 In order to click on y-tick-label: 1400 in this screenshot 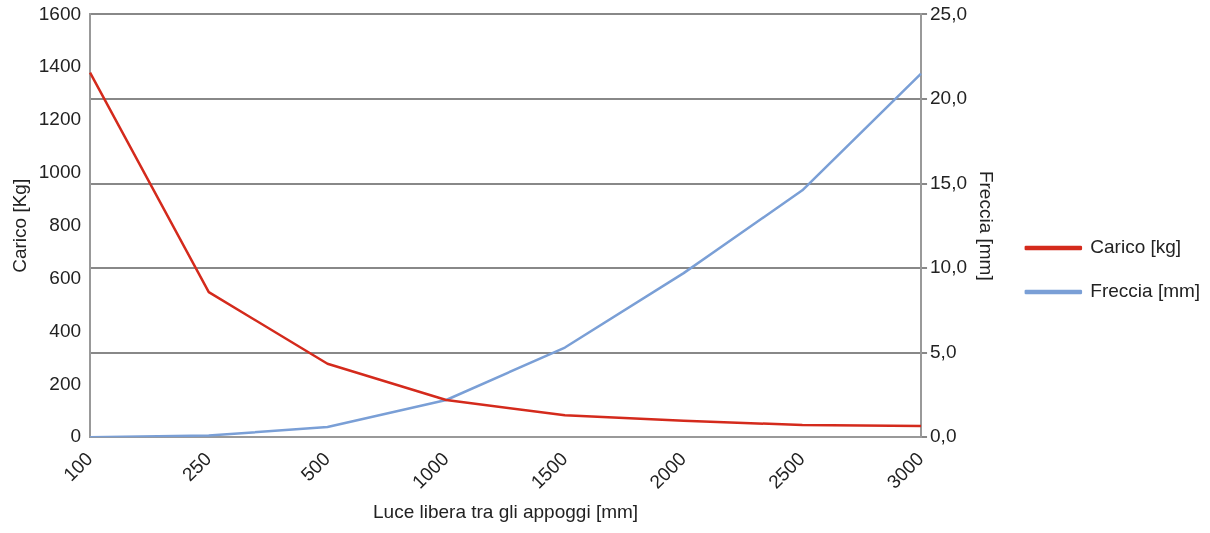, I will do `click(60, 66)`.